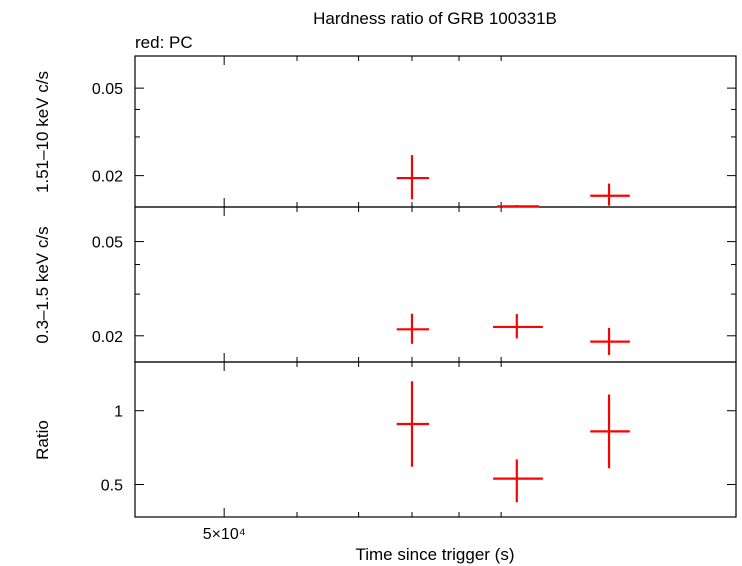  What do you see at coordinates (118, 412) in the screenshot?
I see `panel-ratio-ytick-label-1: 1` at bounding box center [118, 412].